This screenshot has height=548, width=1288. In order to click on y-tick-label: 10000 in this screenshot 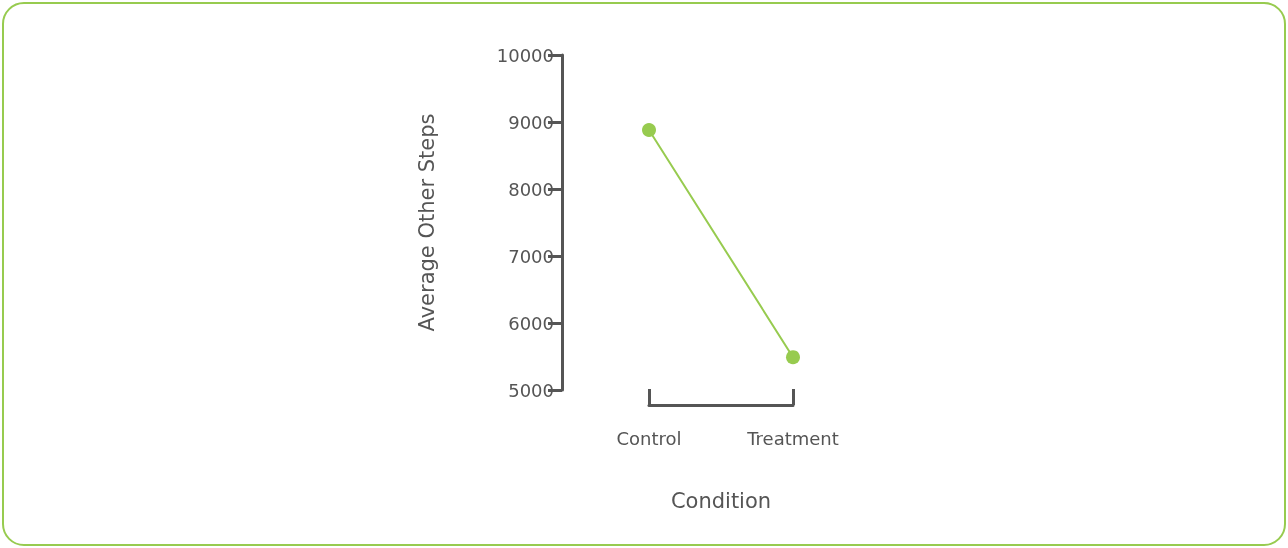, I will do `click(525, 55)`.